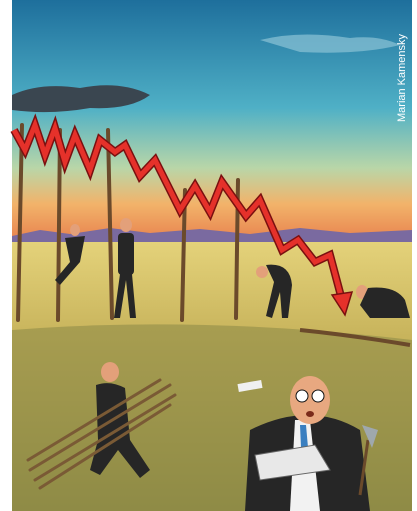  I want to click on paper, so click(250, 386).